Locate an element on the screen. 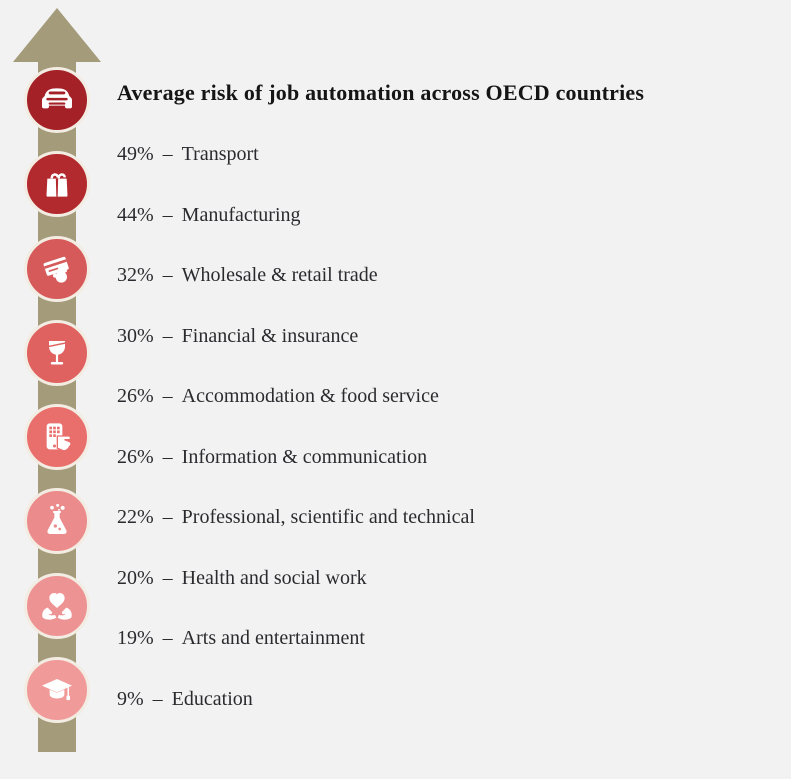 The image size is (791, 779). credit-card-hand-icon is located at coordinates (57, 269).